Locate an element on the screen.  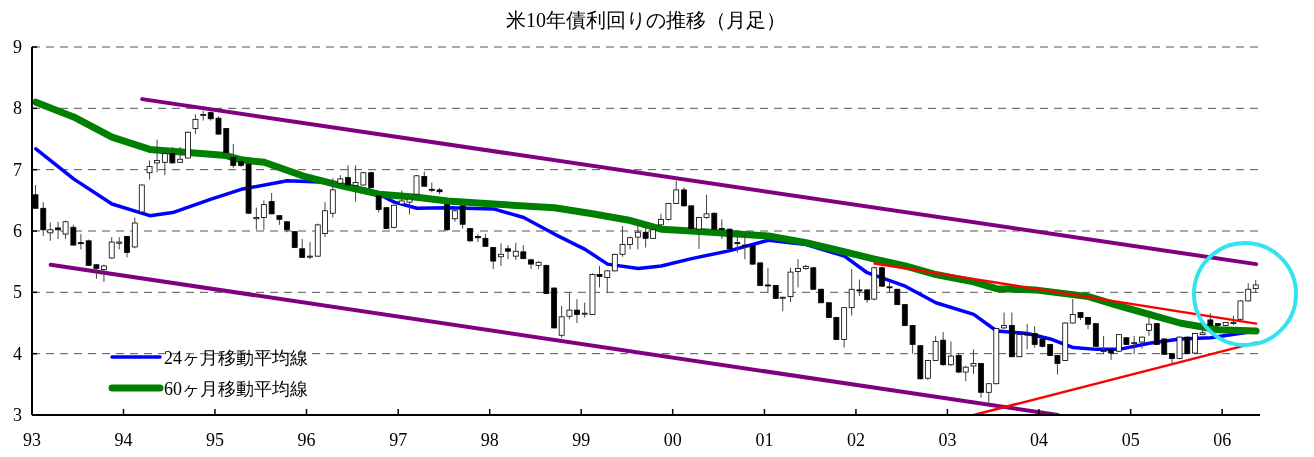
x-tick-label: 94 is located at coordinates (123, 440).